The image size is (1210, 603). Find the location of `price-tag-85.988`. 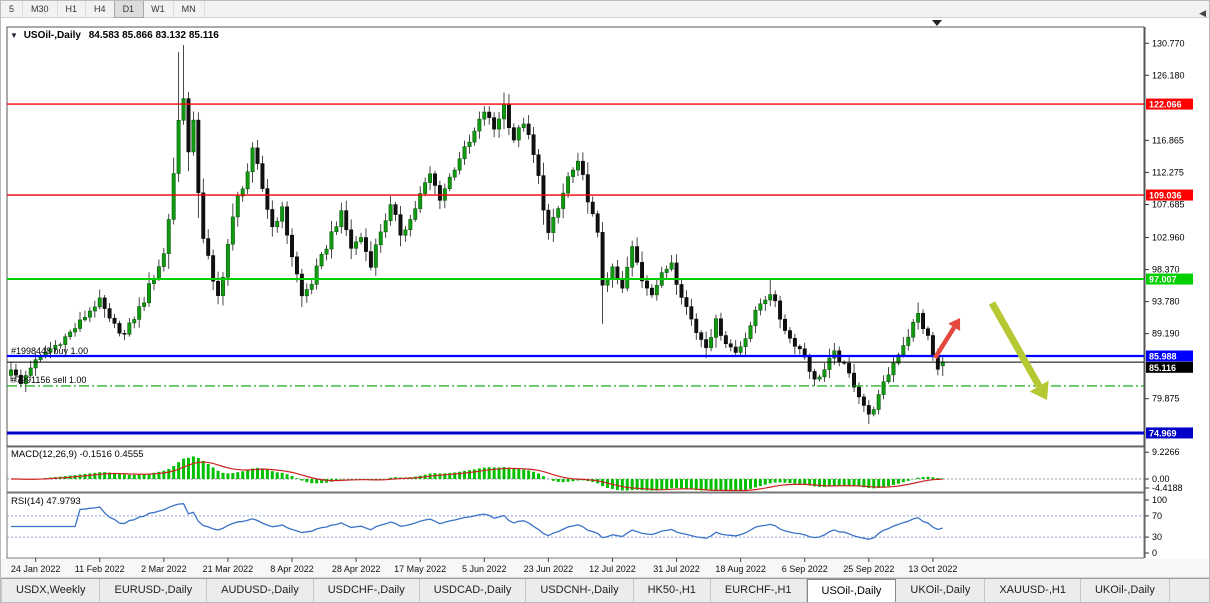

price-tag-85.988 is located at coordinates (1169, 356).